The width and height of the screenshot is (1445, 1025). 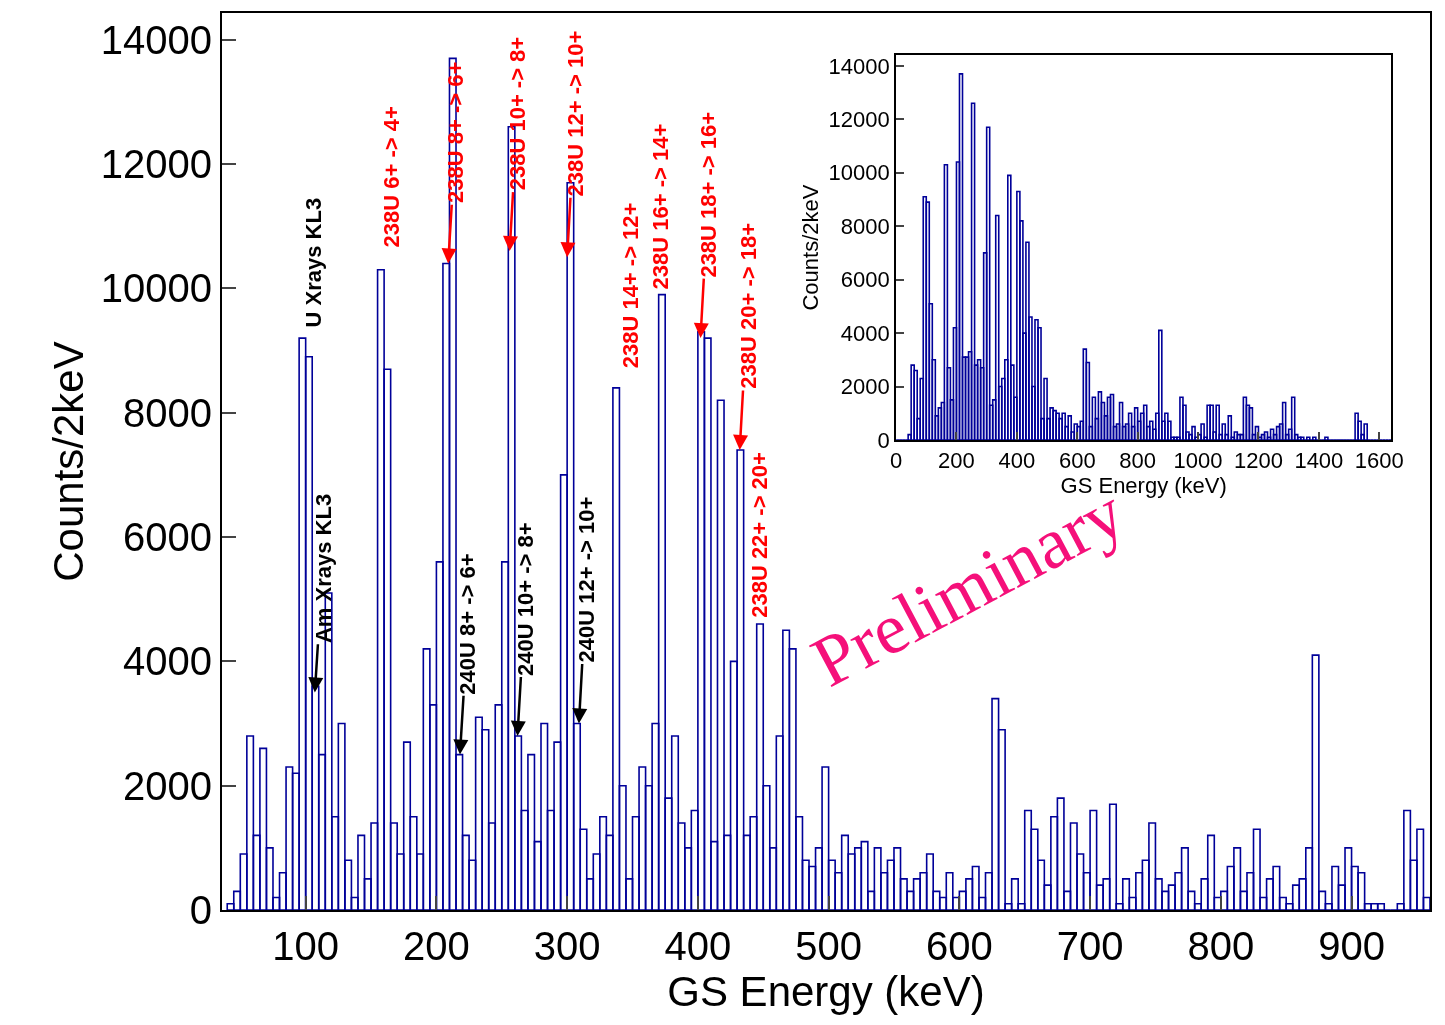 I want to click on x-tick-label: 1600, so click(x=1379, y=461).